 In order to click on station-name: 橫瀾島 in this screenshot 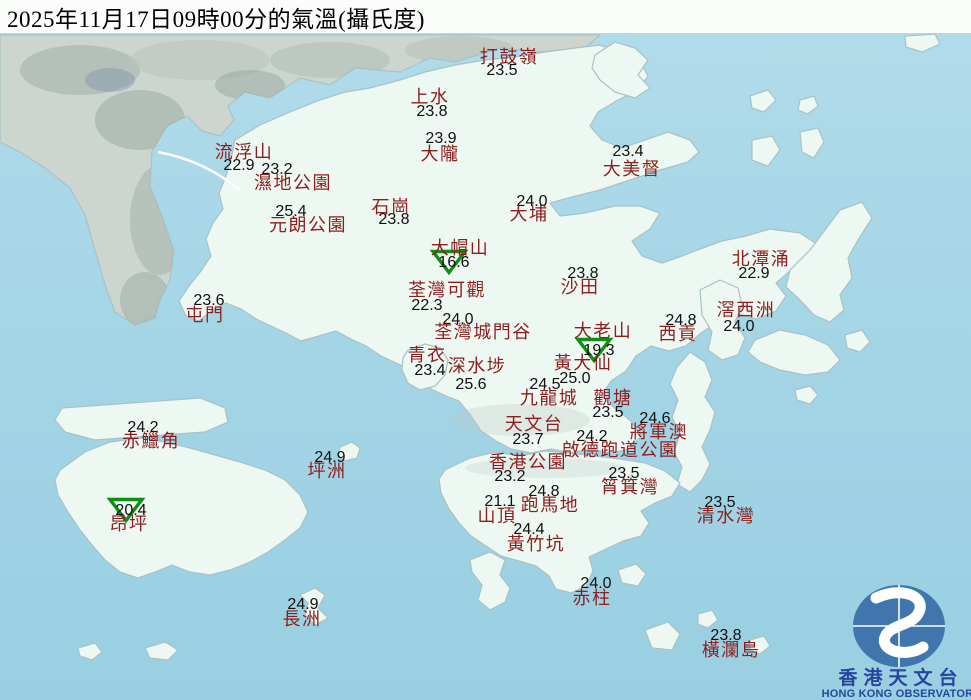, I will do `click(731, 650)`.